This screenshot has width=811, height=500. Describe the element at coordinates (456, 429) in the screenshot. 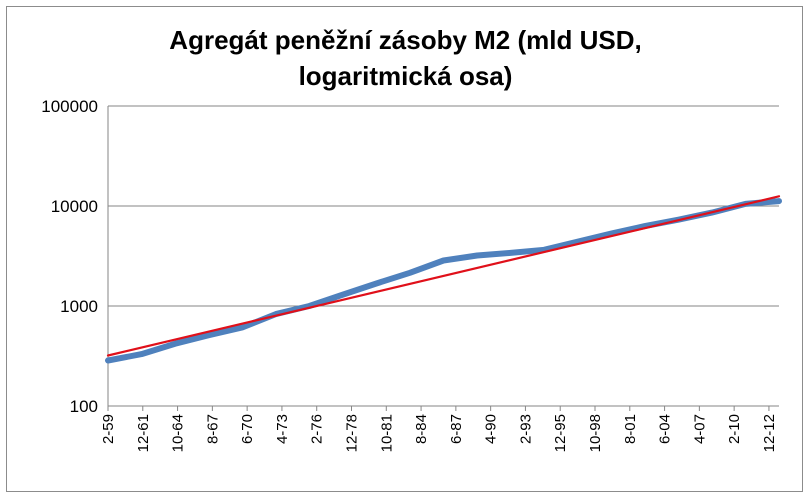

I see `x-tick-label-10: 6-87` at that location.